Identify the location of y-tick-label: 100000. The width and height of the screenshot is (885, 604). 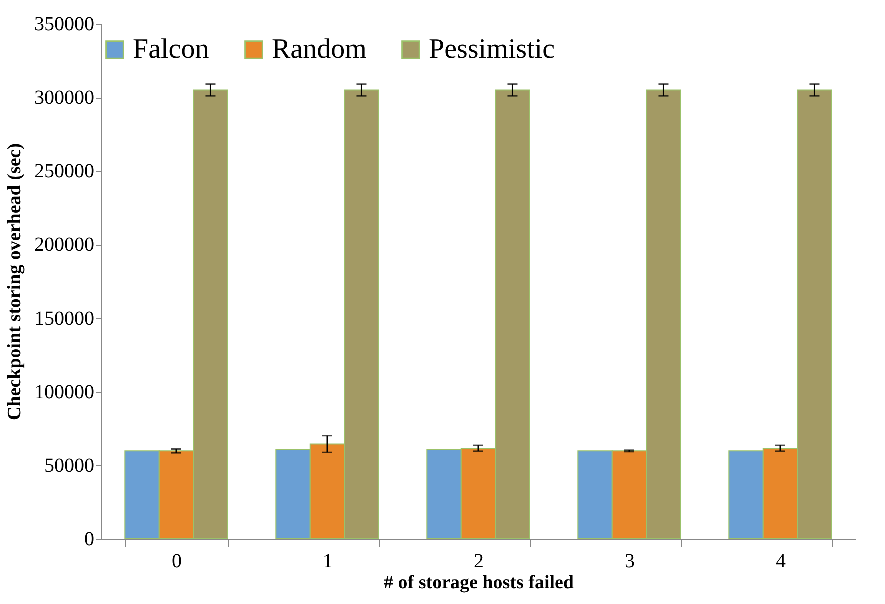
(64, 392).